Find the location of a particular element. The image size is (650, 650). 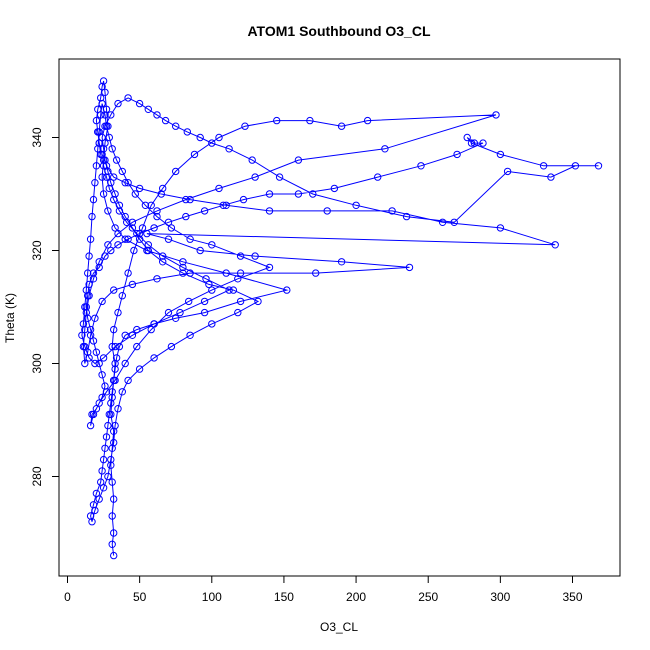

x-tick-label: 50 is located at coordinates (140, 597).